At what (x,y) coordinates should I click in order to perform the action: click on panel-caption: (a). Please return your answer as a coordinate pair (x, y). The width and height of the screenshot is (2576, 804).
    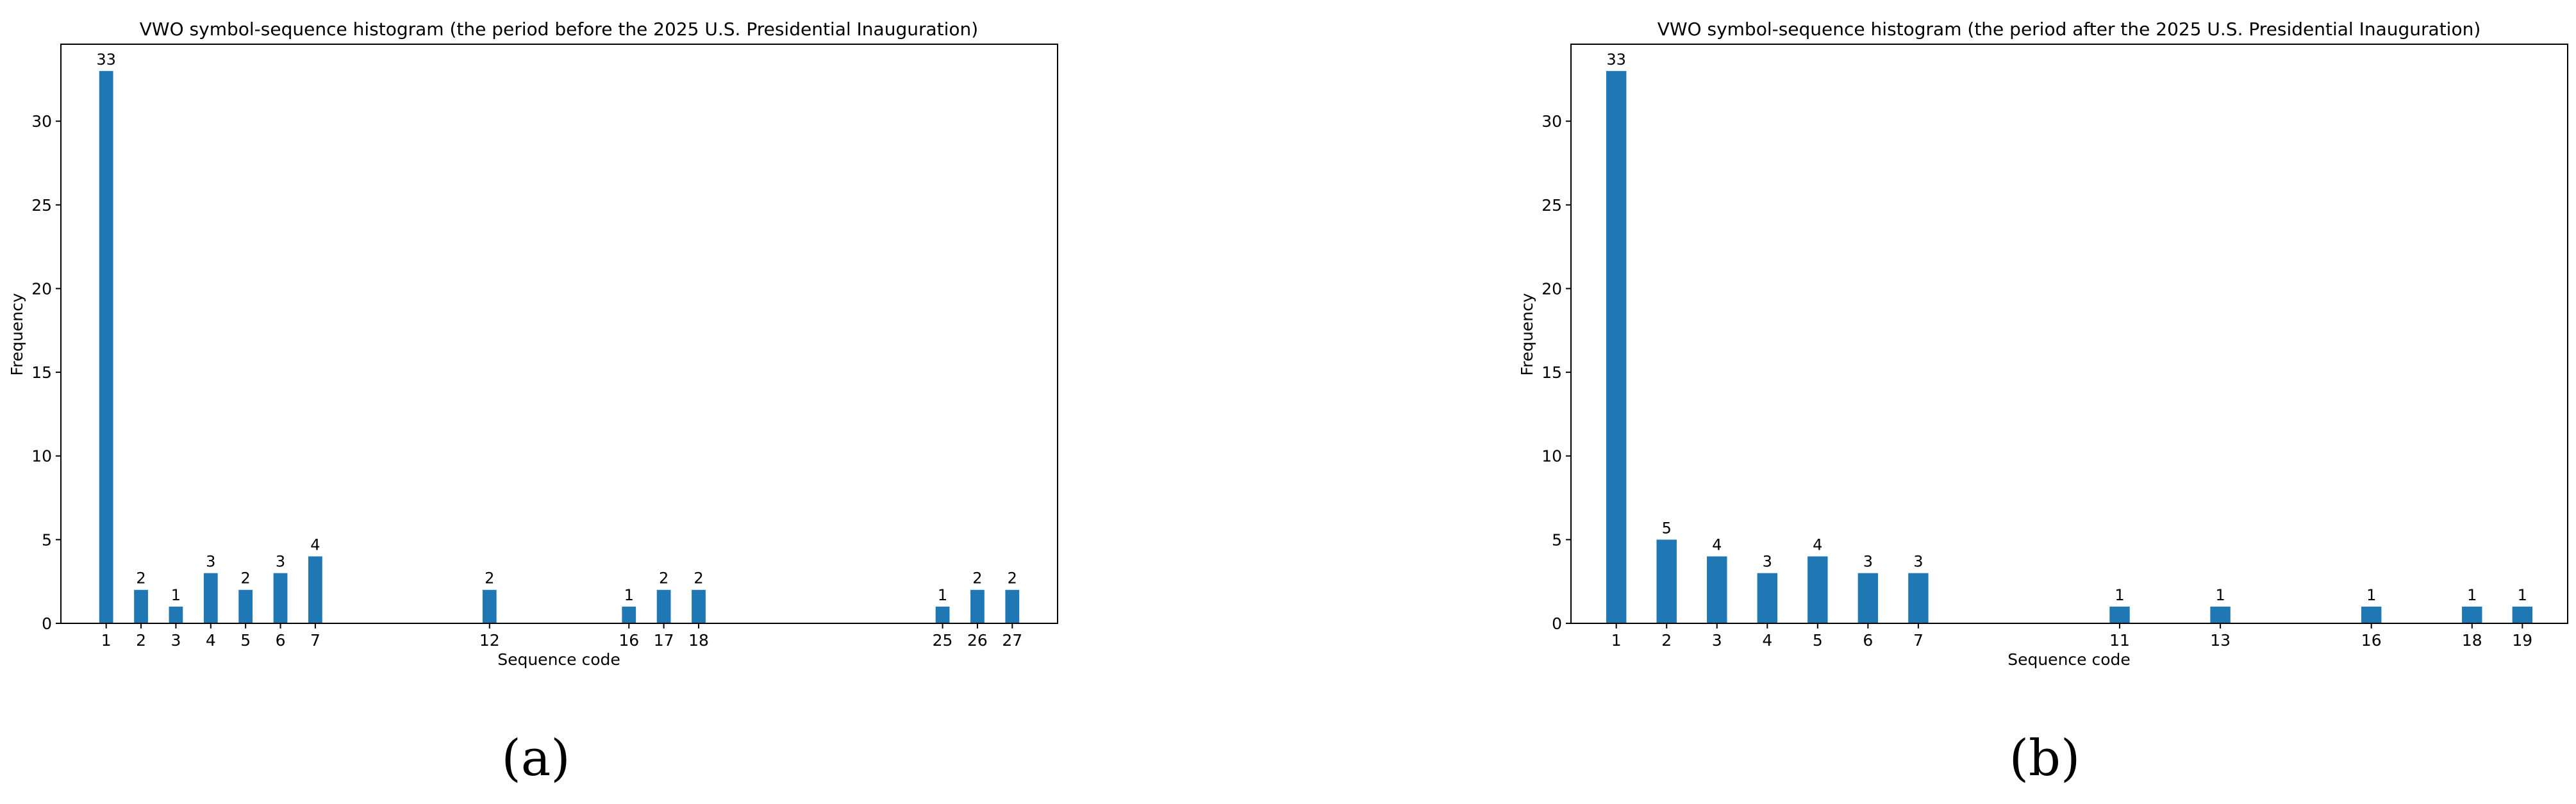
    Looking at the image, I should click on (535, 758).